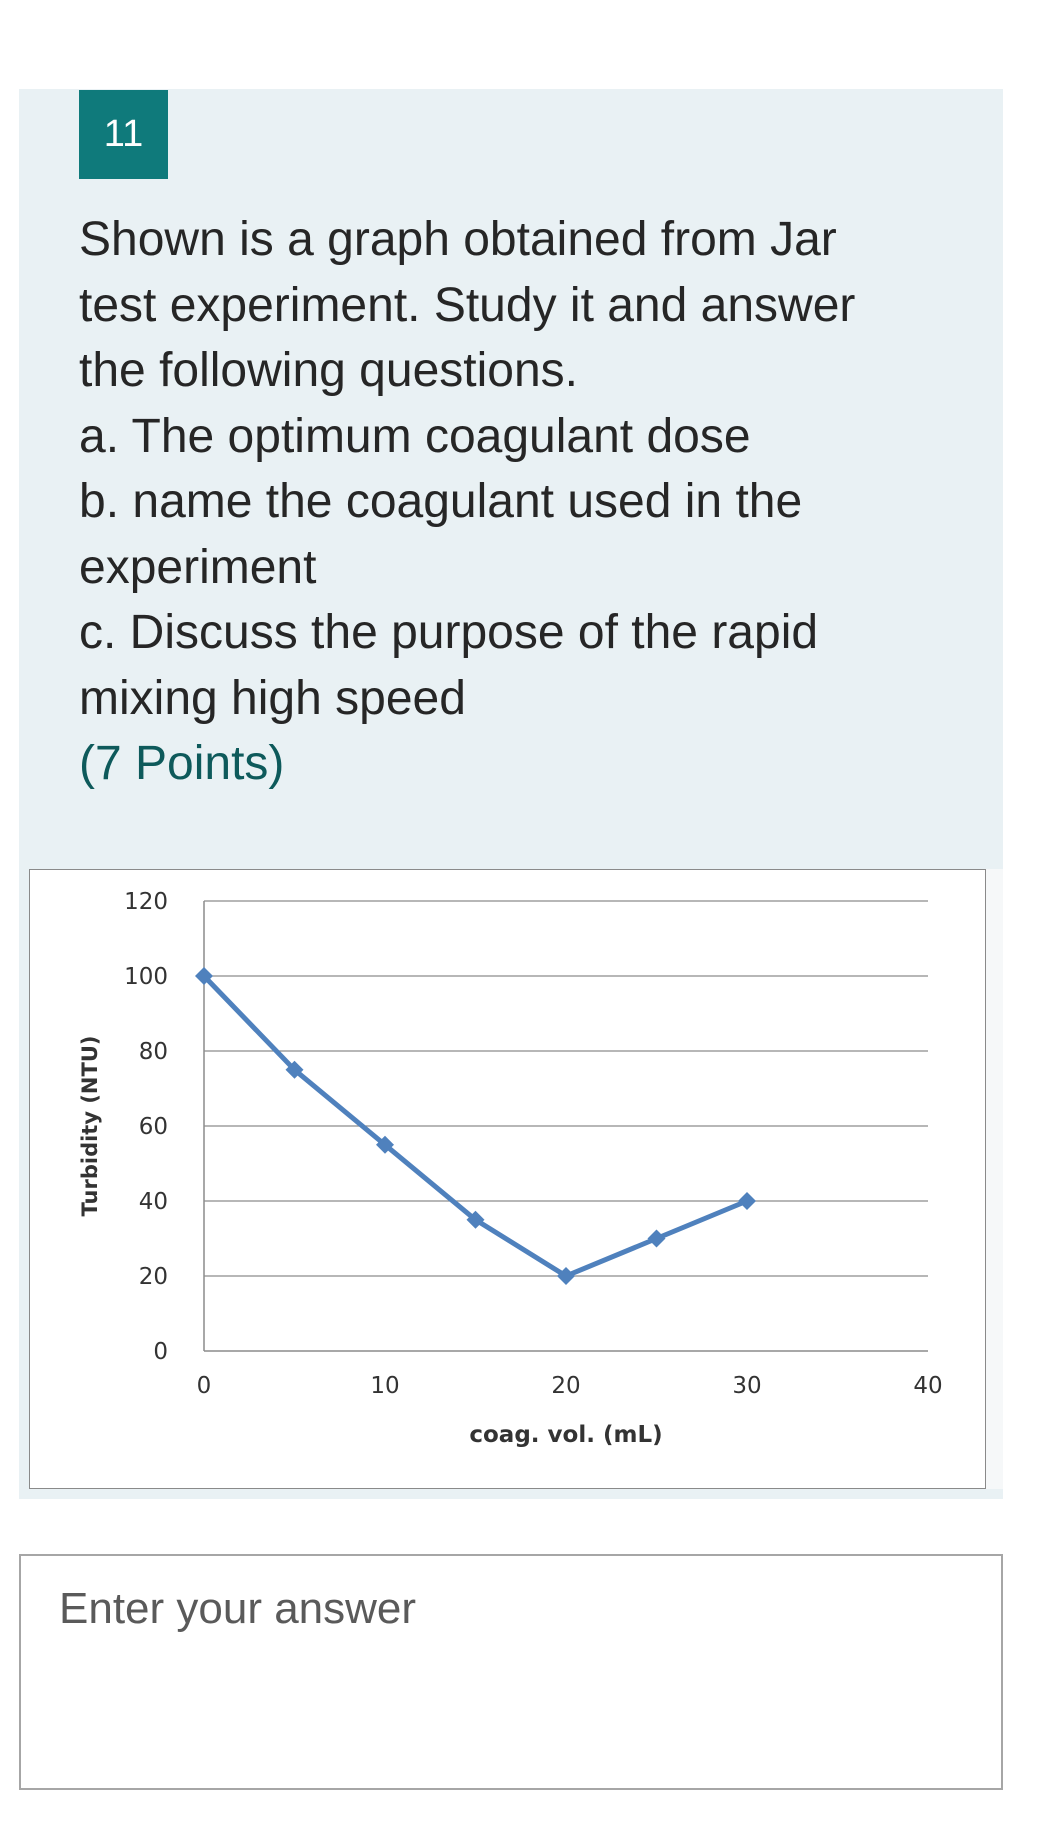  What do you see at coordinates (153, 1127) in the screenshot?
I see `chart-y-tick-label: 60` at bounding box center [153, 1127].